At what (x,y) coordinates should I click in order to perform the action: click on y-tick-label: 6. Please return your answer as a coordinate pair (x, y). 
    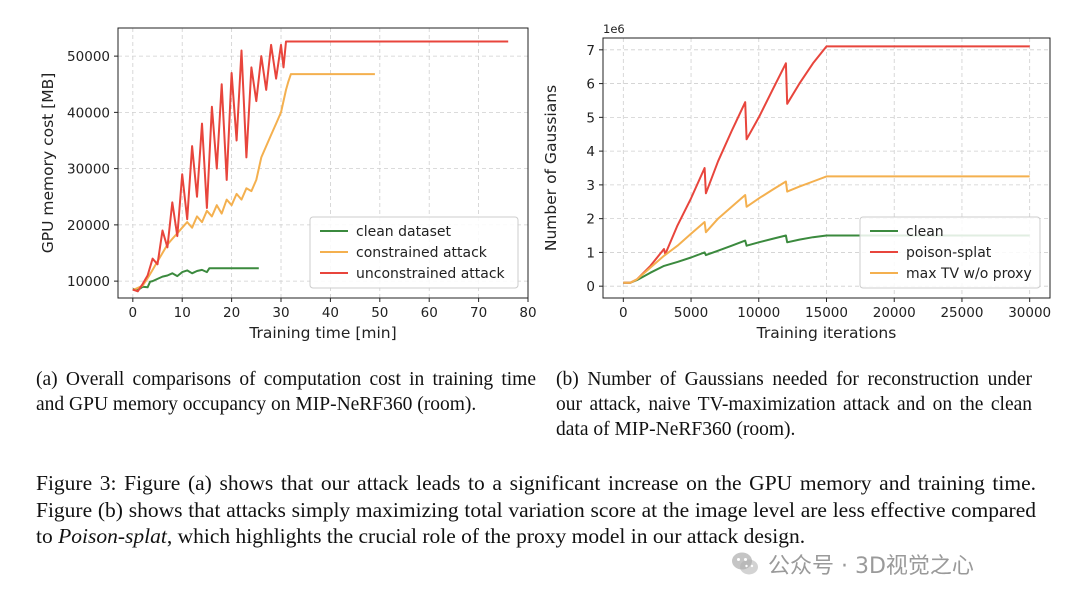
    Looking at the image, I should click on (590, 85).